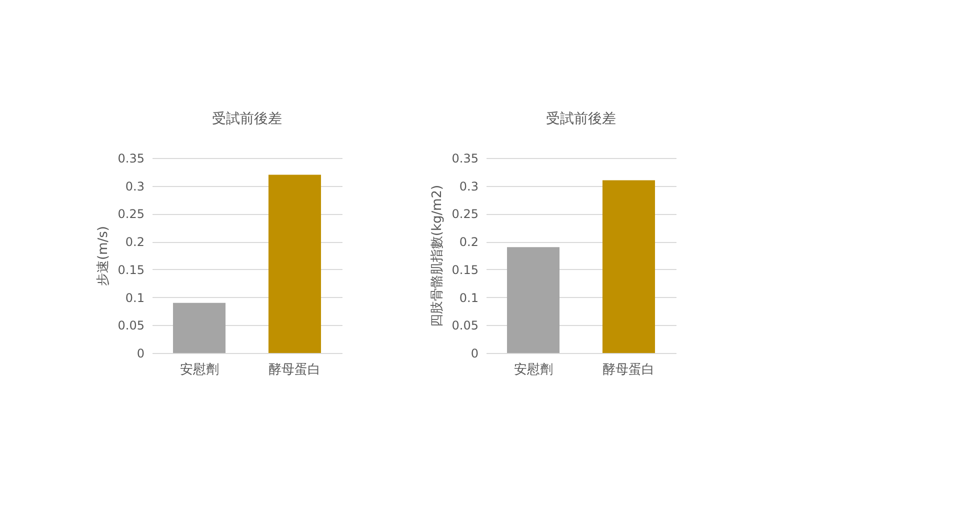 Image resolution: width=957 pixels, height=522 pixels. I want to click on y-axis-title: 四肢骨骼肌指數(kg/m2), so click(437, 256).